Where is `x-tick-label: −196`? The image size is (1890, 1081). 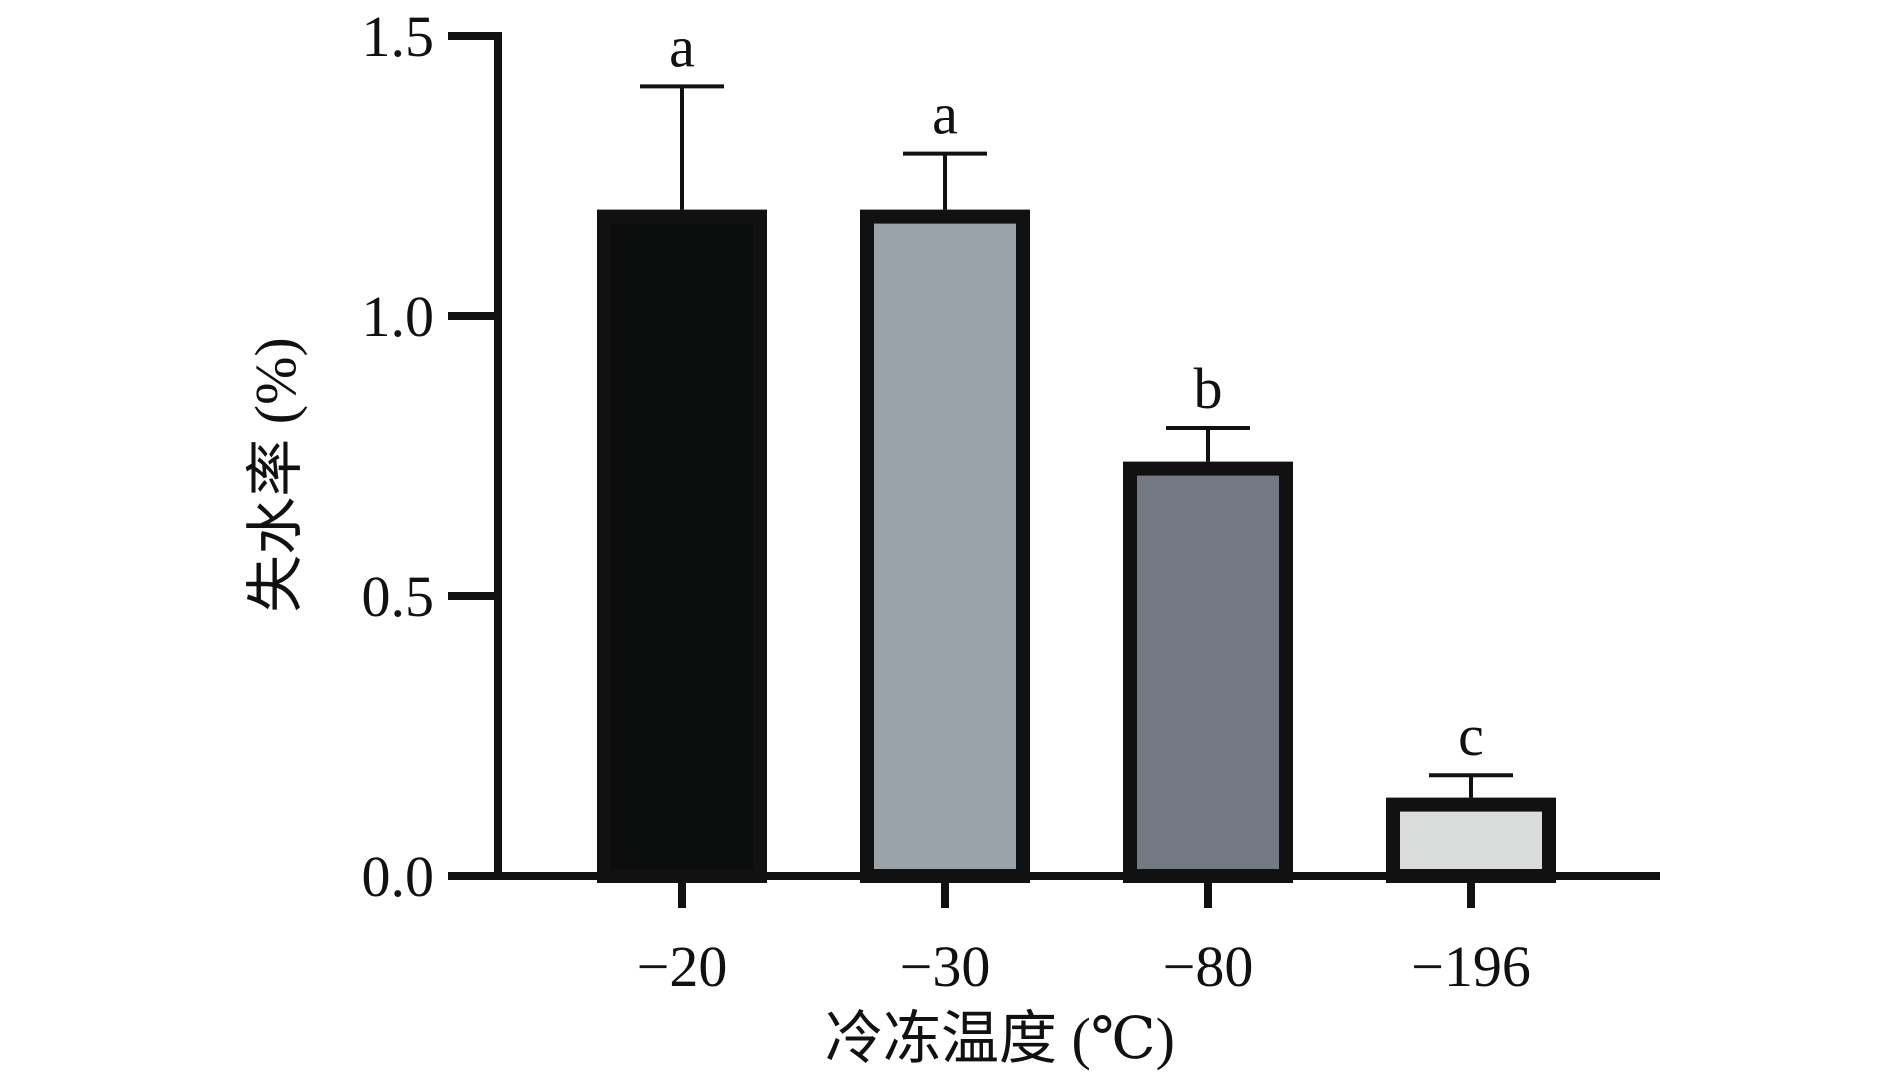
x-tick-label: −196 is located at coordinates (1471, 966).